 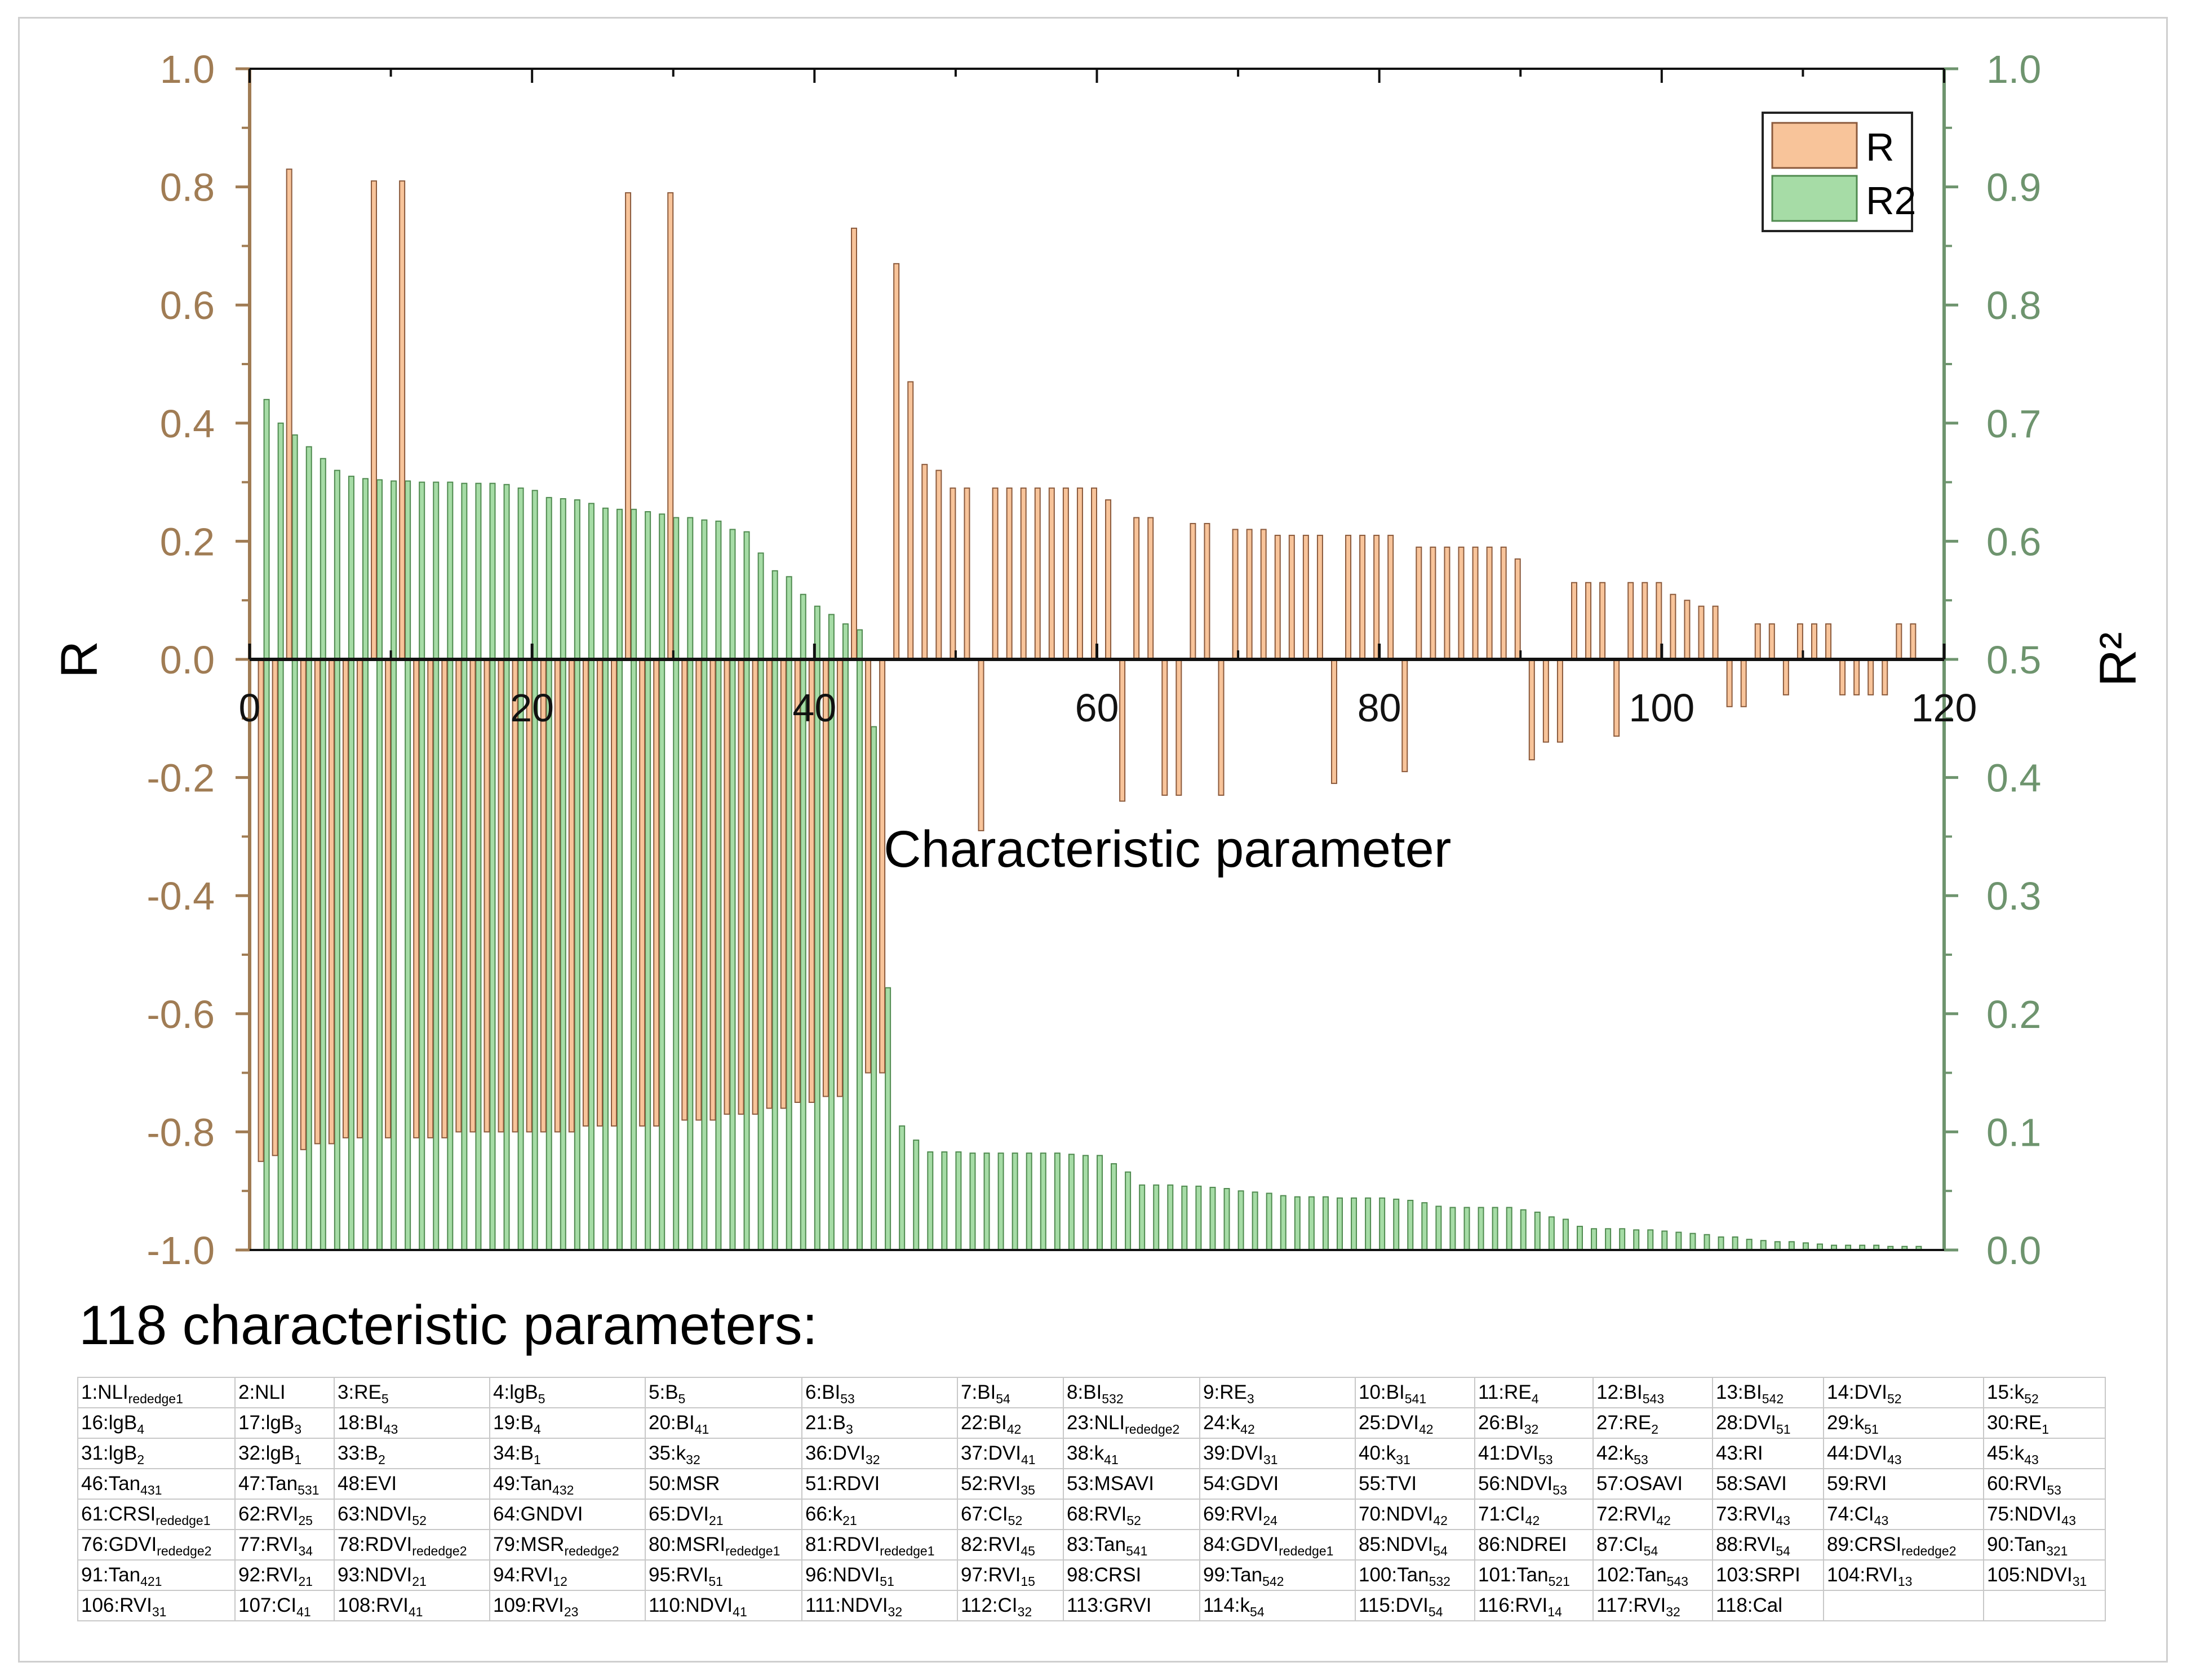 I want to click on parameter-cell: 118:Cal, so click(x=1768, y=1605).